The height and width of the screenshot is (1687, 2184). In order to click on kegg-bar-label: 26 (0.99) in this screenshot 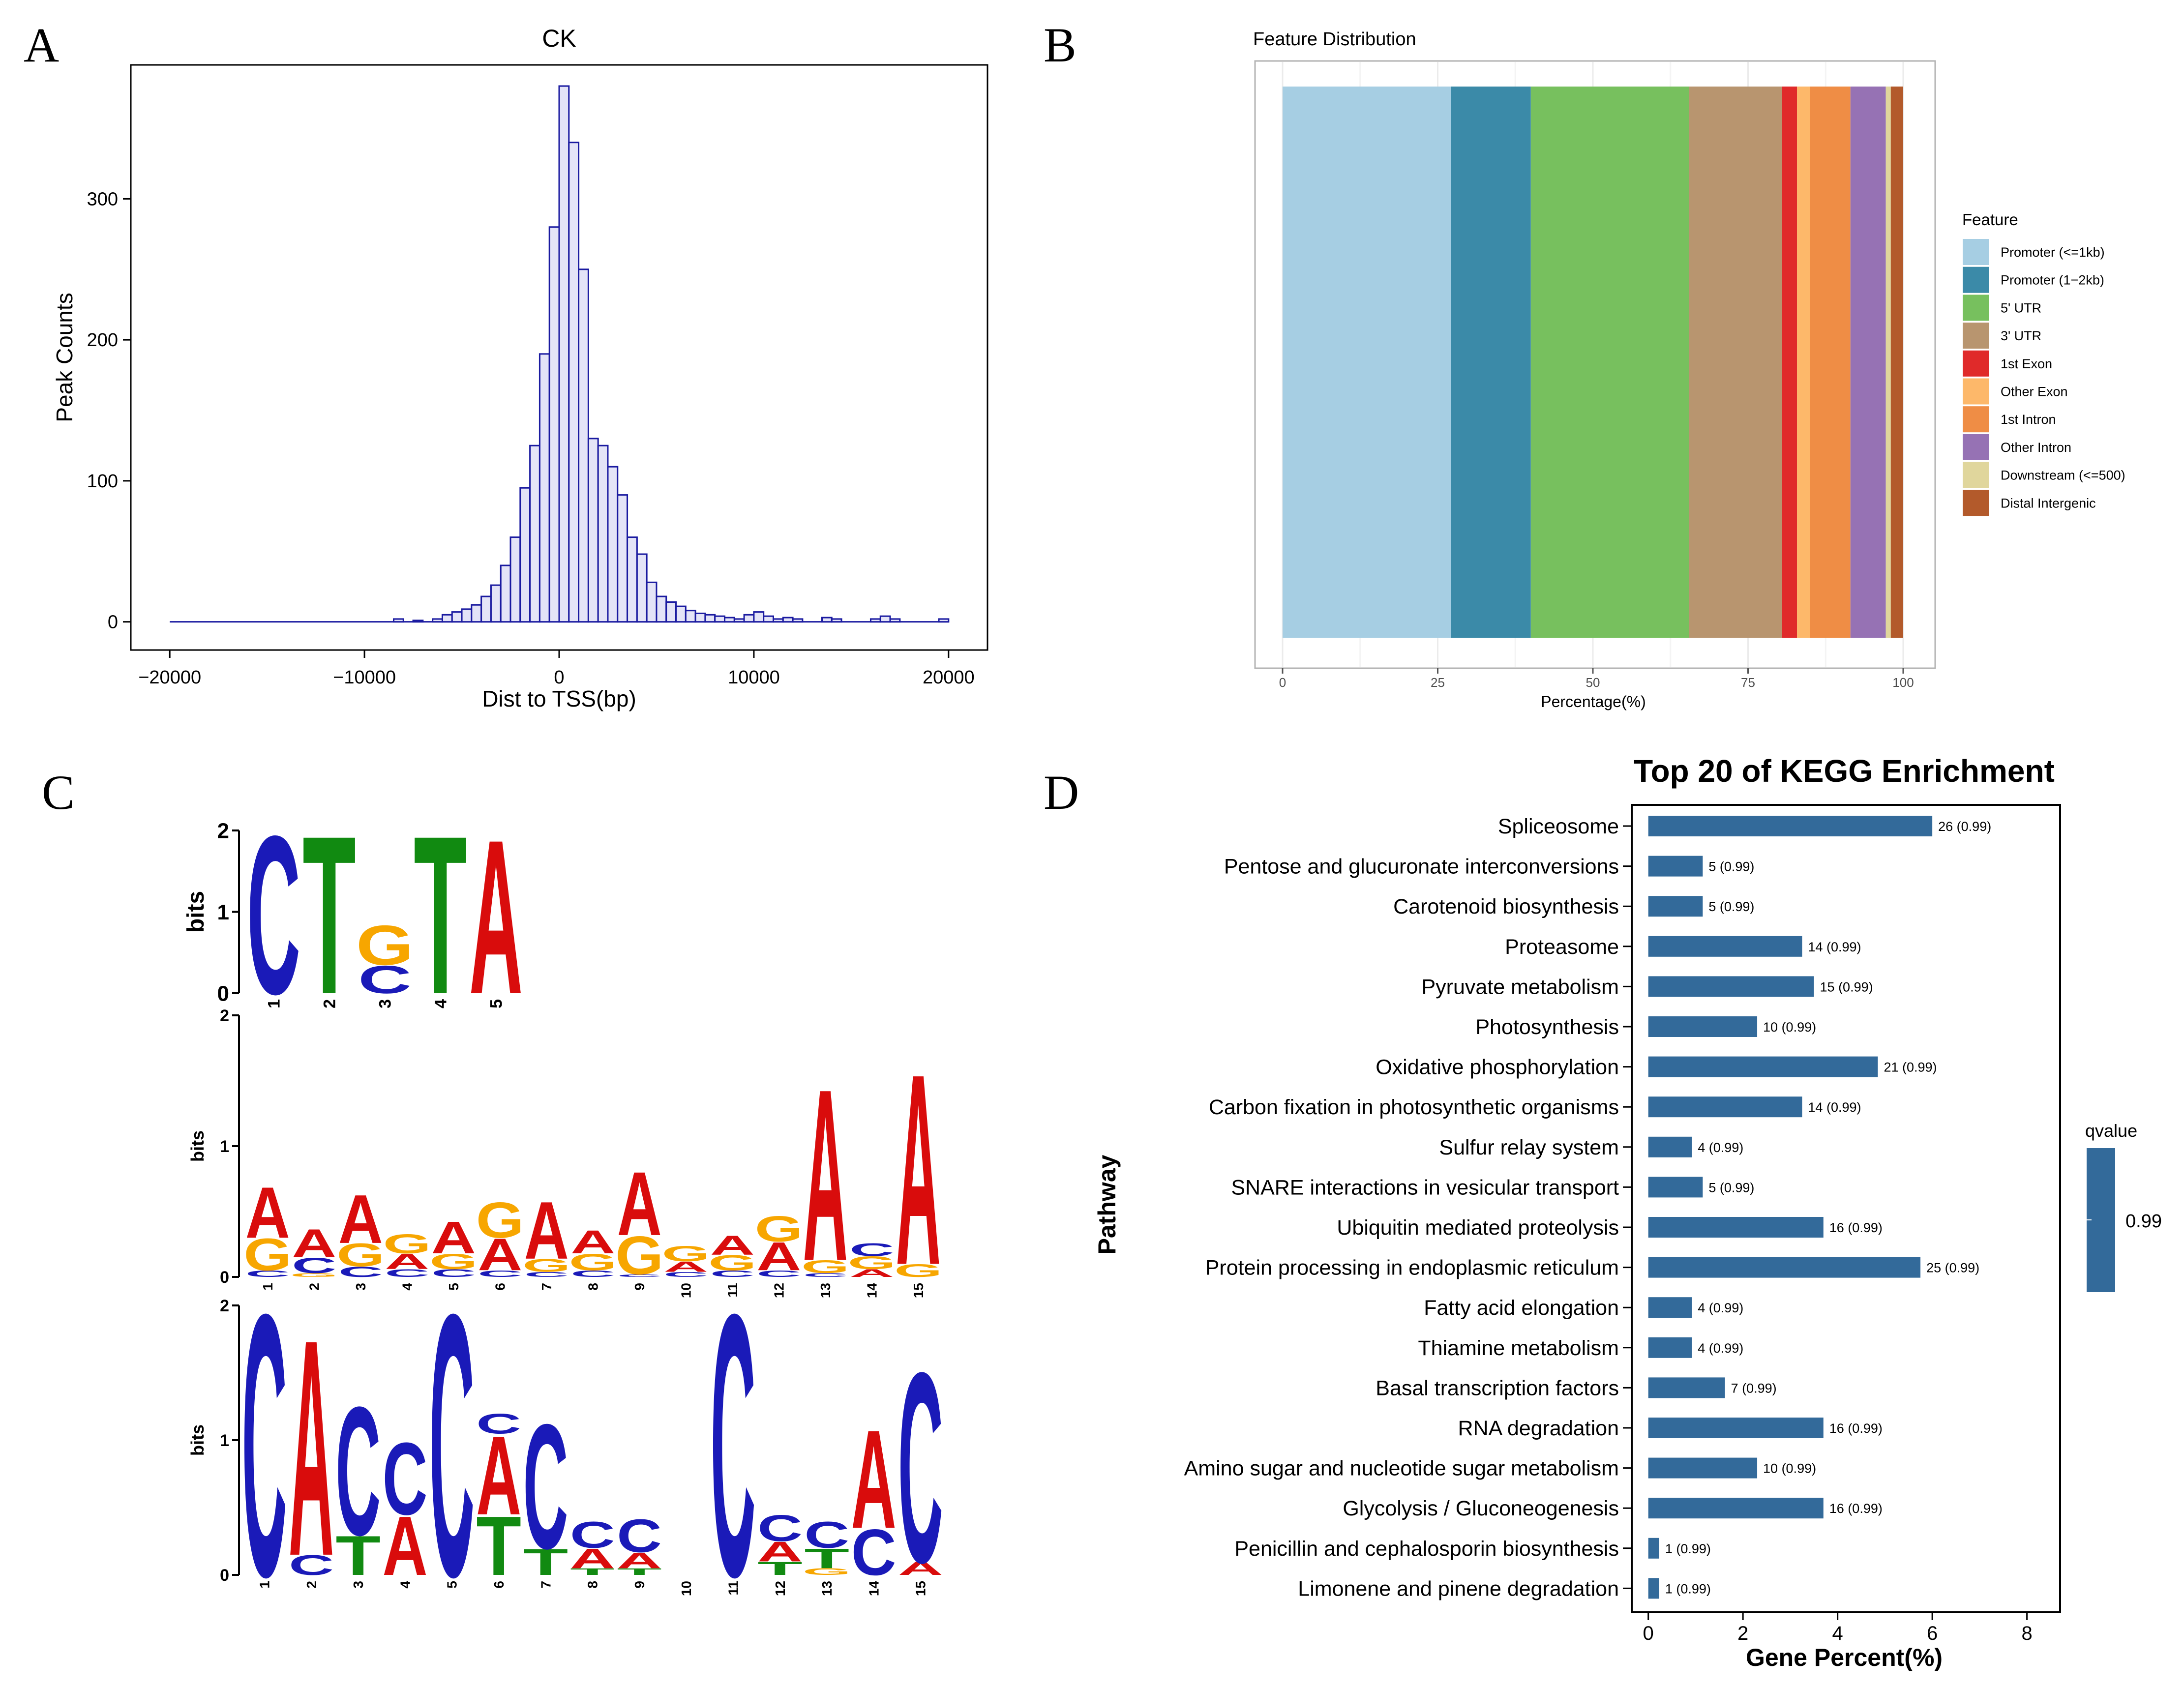, I will do `click(1964, 826)`.